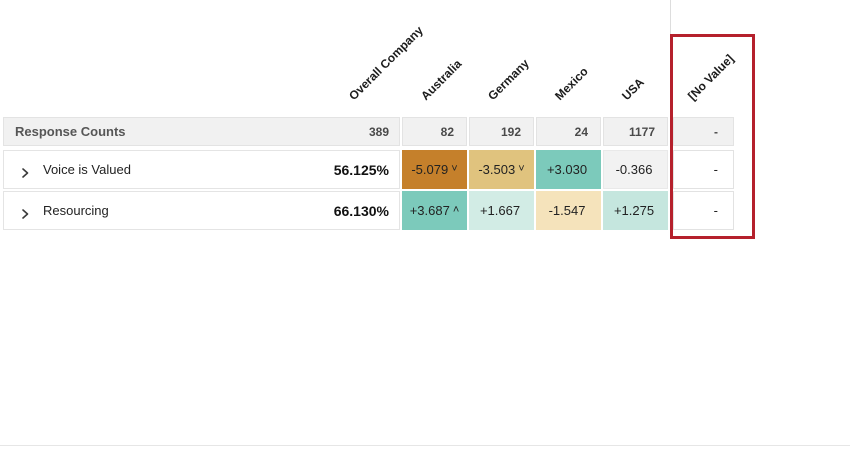 This screenshot has height=450, width=850. Describe the element at coordinates (386, 63) in the screenshot. I see `column-header-overall-company: Overall Company` at that location.